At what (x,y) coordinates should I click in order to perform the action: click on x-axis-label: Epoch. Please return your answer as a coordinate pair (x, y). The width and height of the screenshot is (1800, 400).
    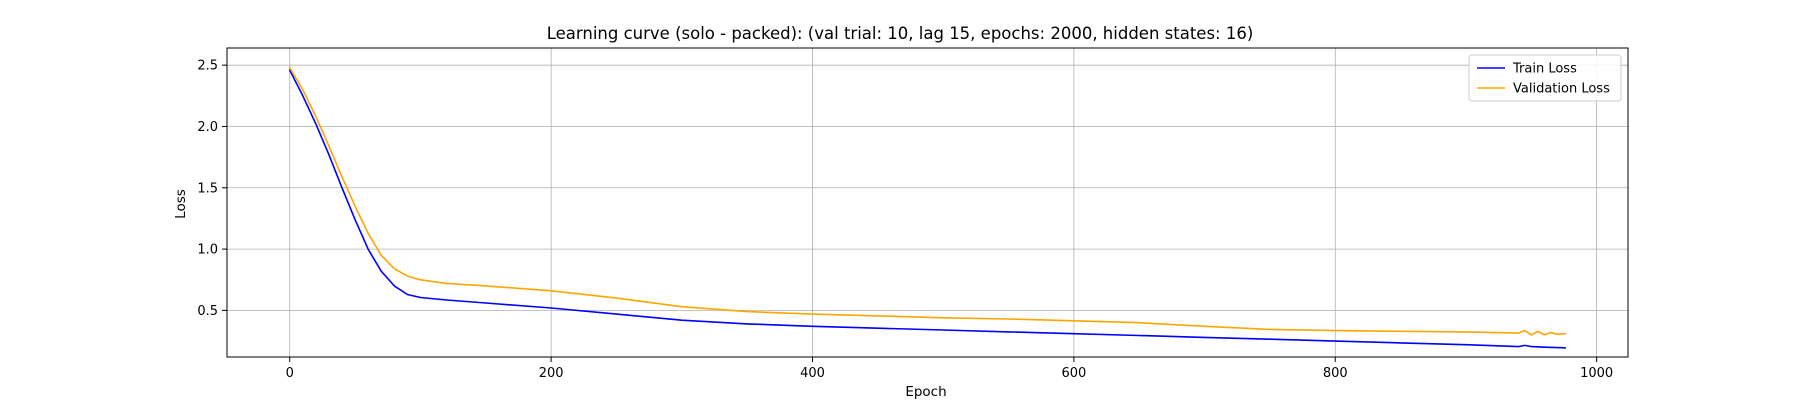
    Looking at the image, I should click on (925, 392).